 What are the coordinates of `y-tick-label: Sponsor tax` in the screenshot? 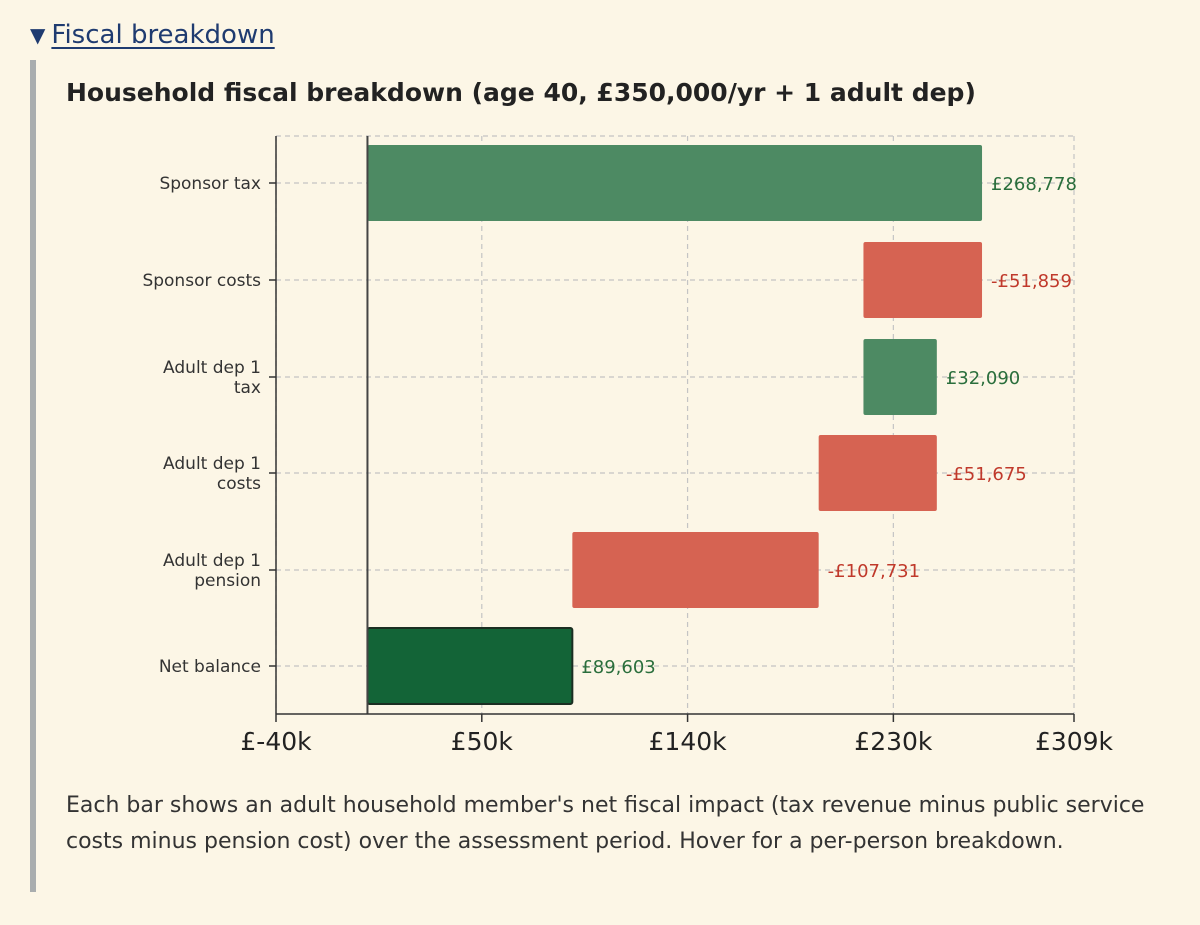 It's located at (210, 184).